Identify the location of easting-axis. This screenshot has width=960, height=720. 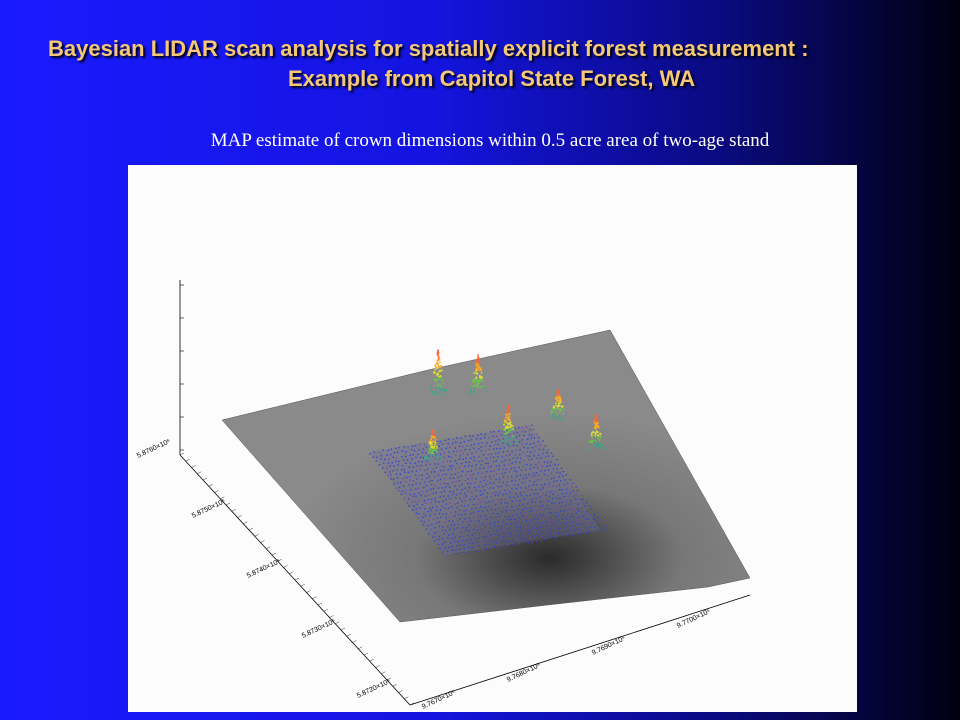
(580, 650).